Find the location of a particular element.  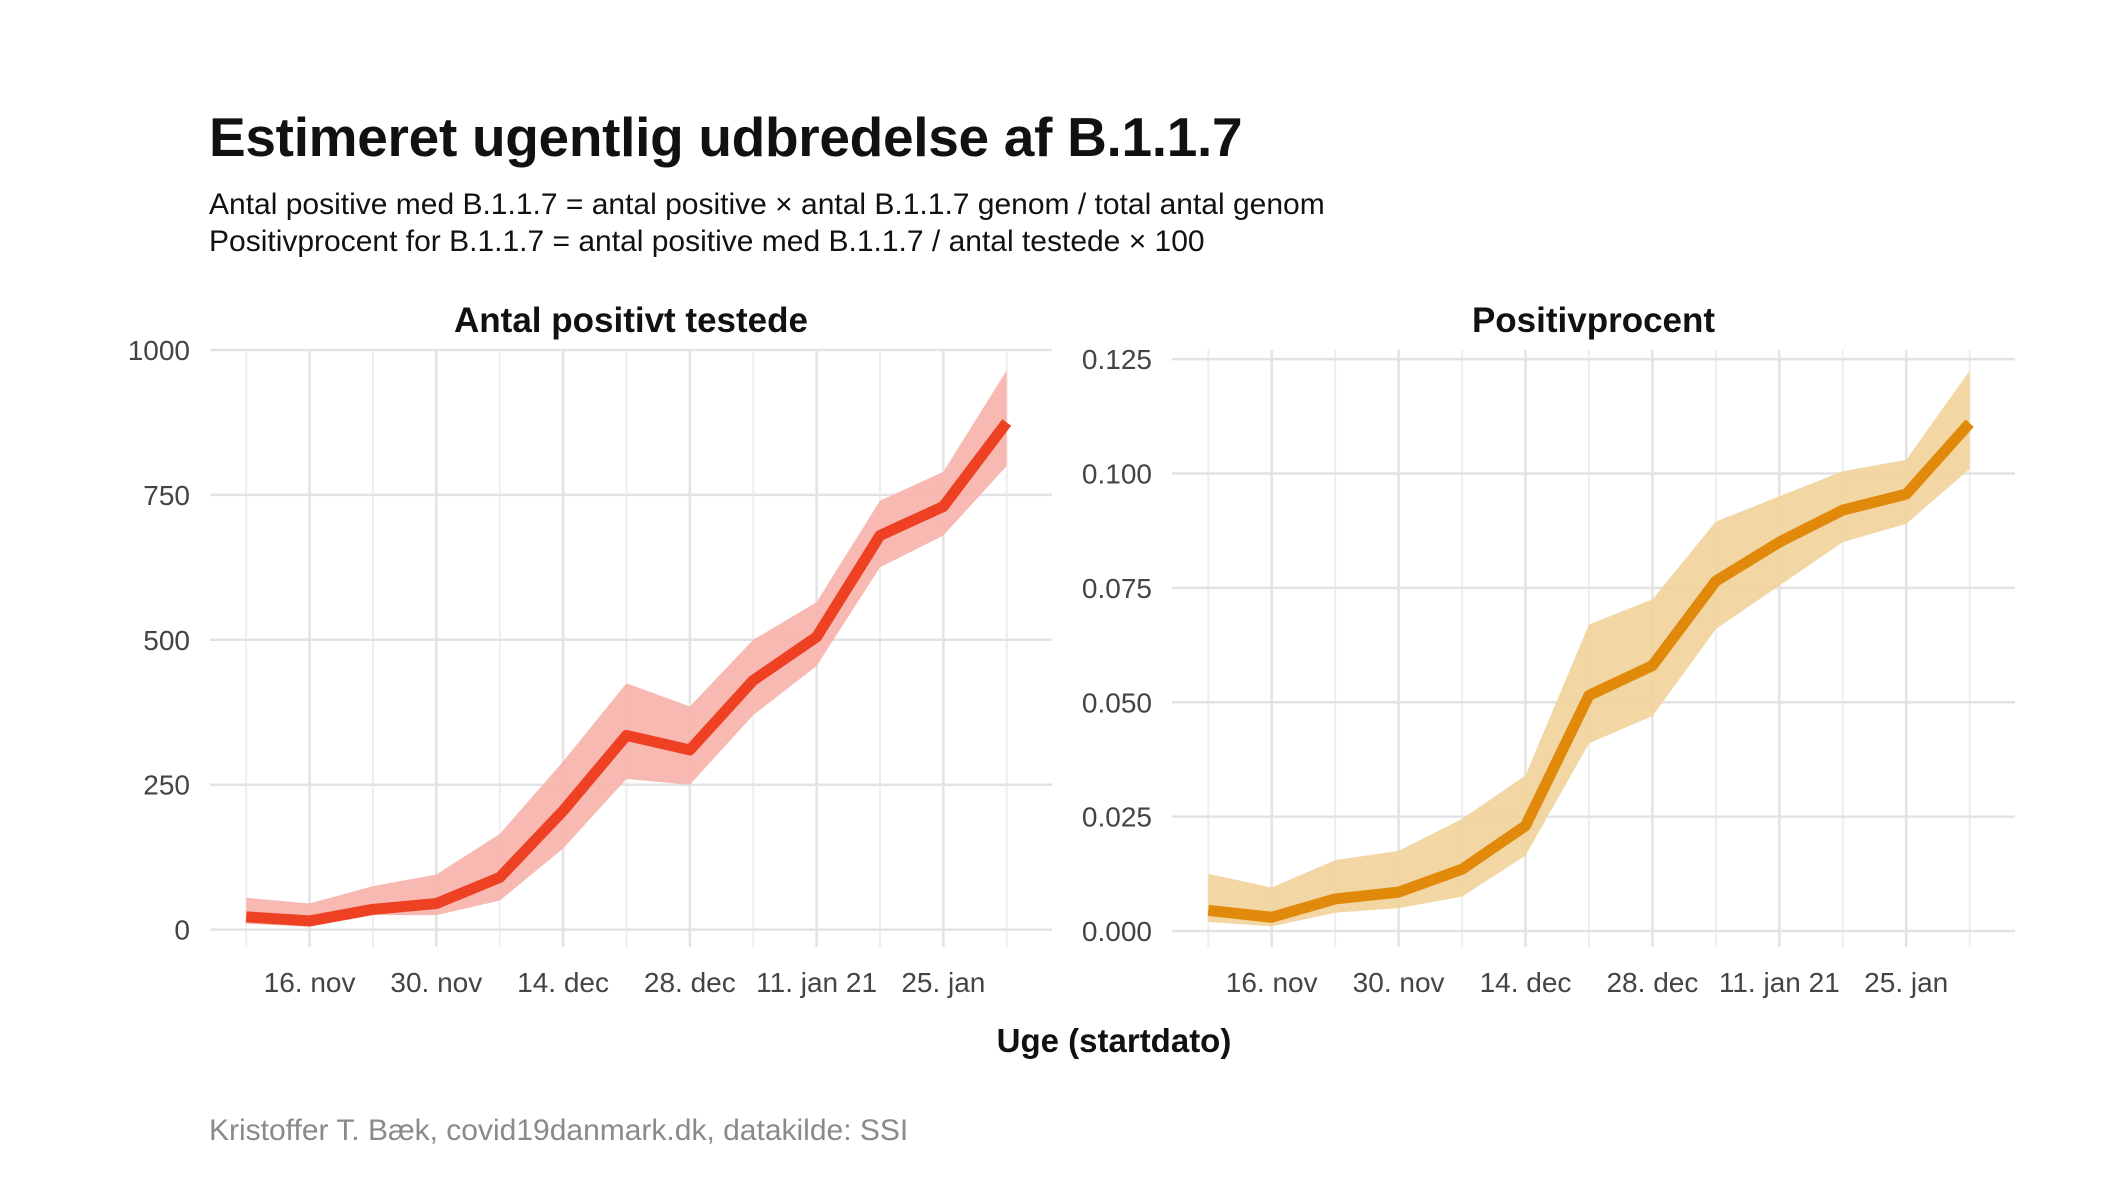

y-tick-label: 1000 is located at coordinates (159, 350).